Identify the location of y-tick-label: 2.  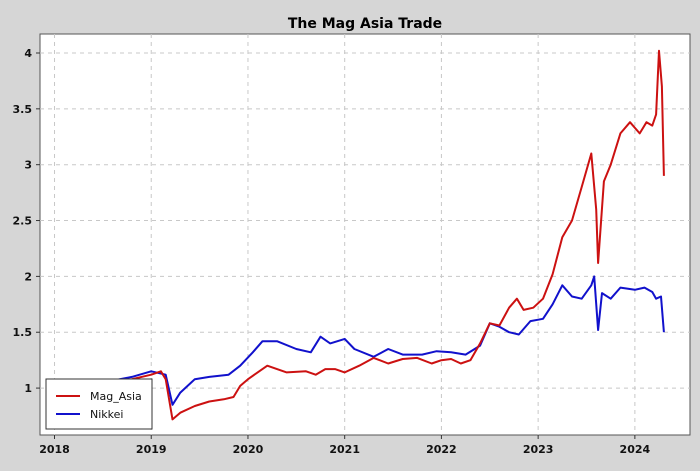
(28, 276).